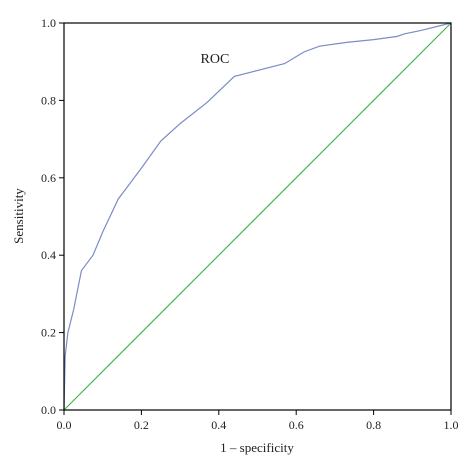 Image resolution: width=474 pixels, height=474 pixels. I want to click on x-axis-label: 1 – specificity, so click(257, 447).